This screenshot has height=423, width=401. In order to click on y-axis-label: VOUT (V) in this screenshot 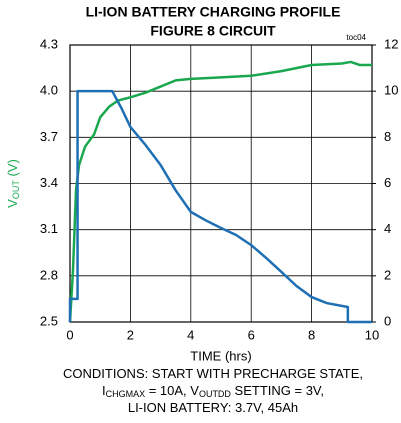, I will do `click(13, 183)`.